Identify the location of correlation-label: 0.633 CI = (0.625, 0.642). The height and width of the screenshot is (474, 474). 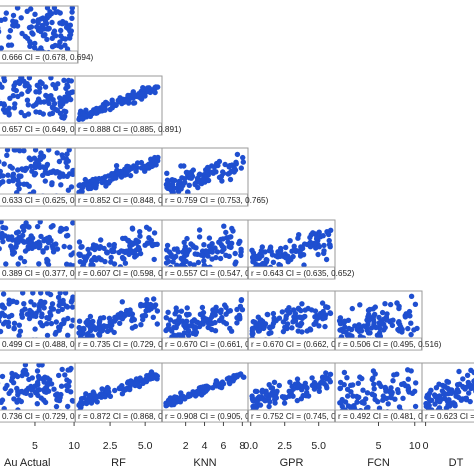
(48, 200).